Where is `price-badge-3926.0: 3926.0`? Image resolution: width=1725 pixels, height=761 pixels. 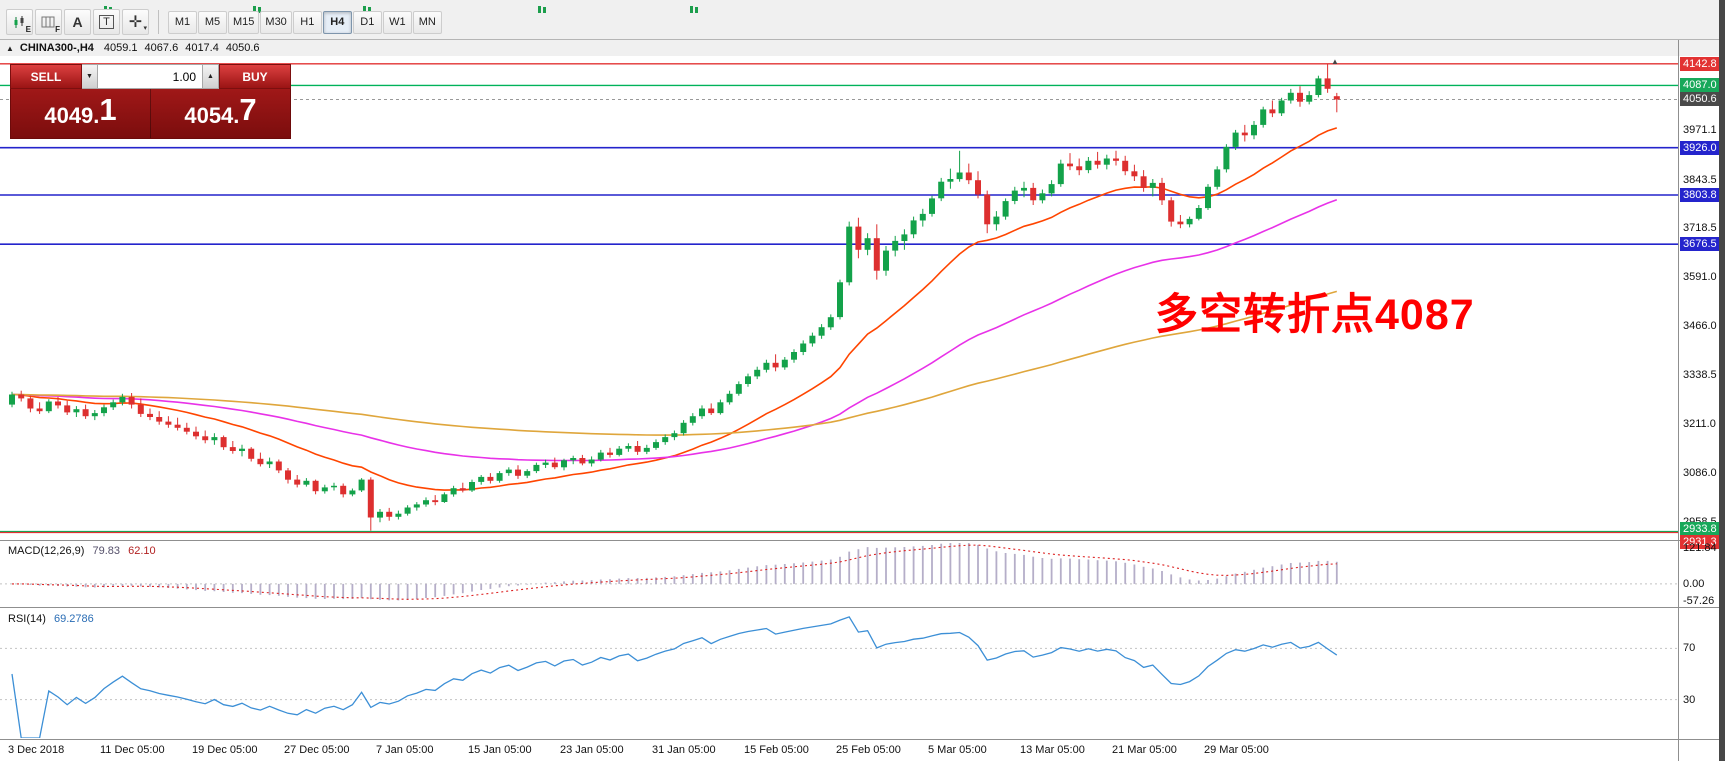 price-badge-3926.0: 3926.0 is located at coordinates (1702, 147).